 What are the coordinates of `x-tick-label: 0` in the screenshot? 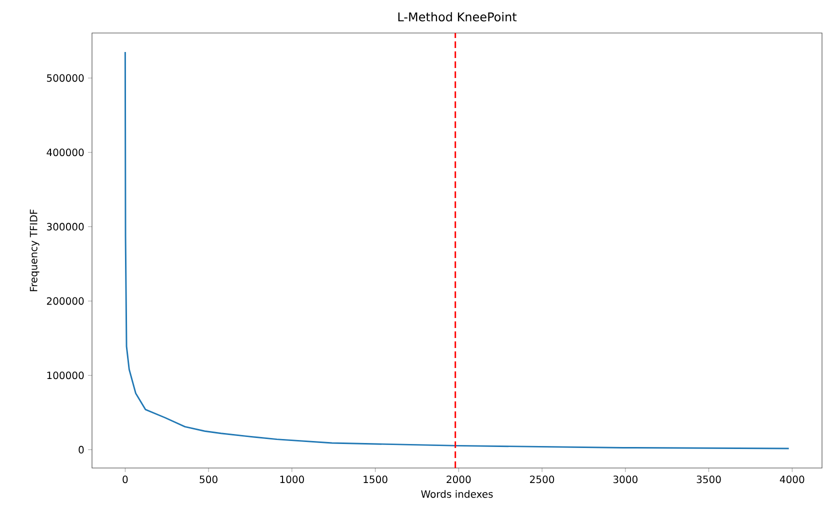 It's located at (125, 480).